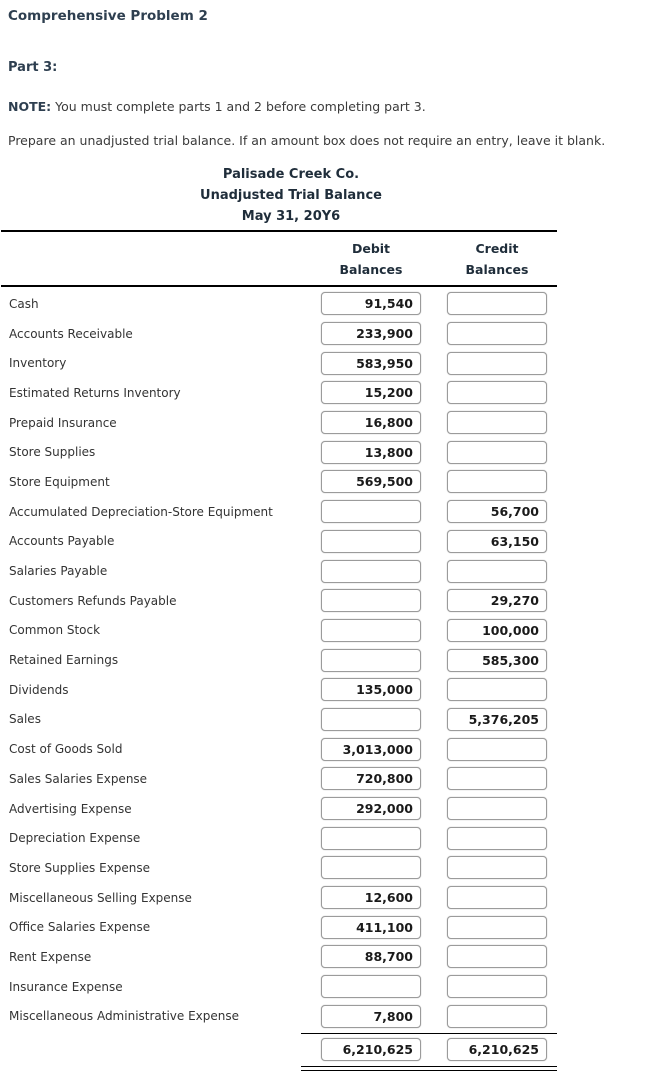 The height and width of the screenshot is (1072, 649). What do you see at coordinates (279, 304) in the screenshot?
I see `table-row: Cash` at bounding box center [279, 304].